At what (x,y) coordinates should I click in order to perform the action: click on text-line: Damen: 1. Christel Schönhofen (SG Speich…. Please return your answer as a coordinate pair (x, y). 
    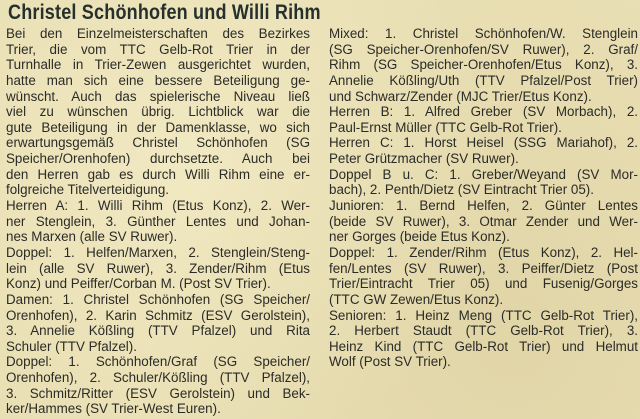
    Looking at the image, I should click on (158, 299).